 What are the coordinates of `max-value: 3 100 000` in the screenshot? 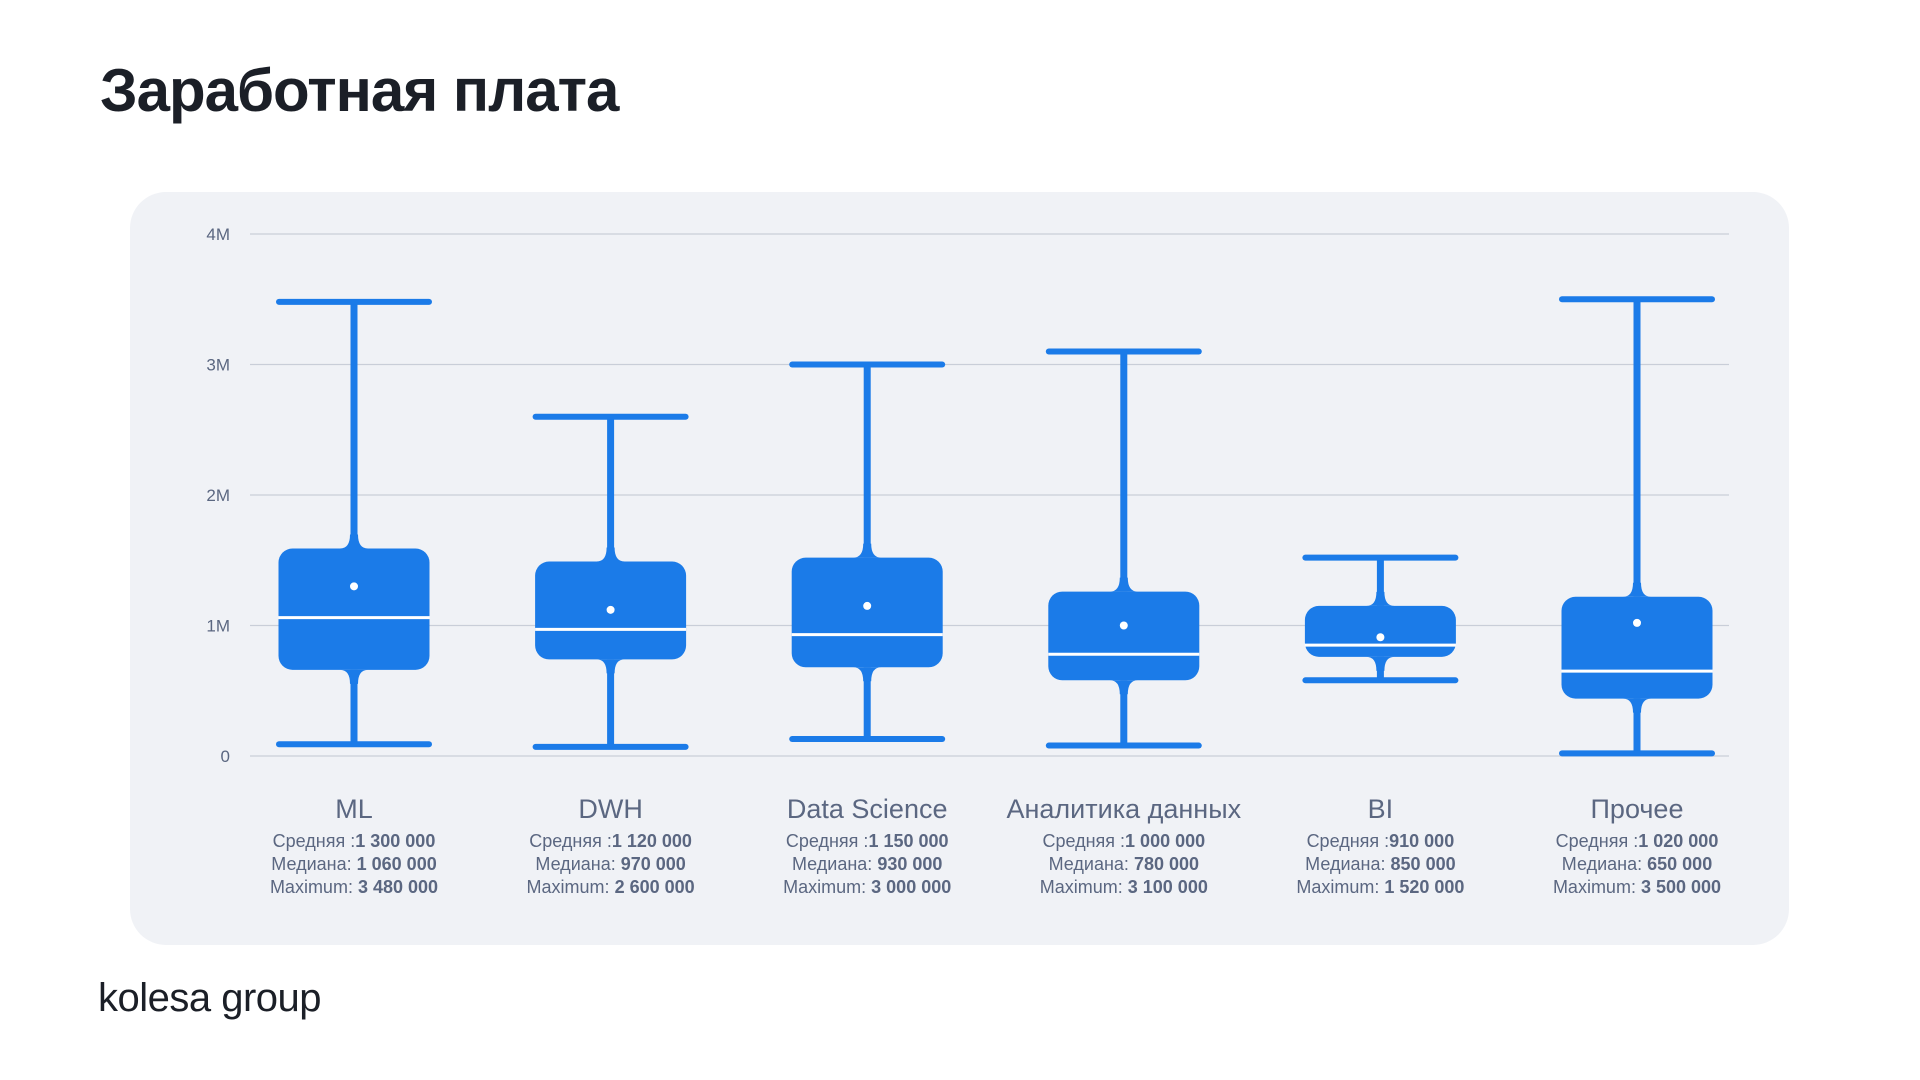 It's located at (1167, 887).